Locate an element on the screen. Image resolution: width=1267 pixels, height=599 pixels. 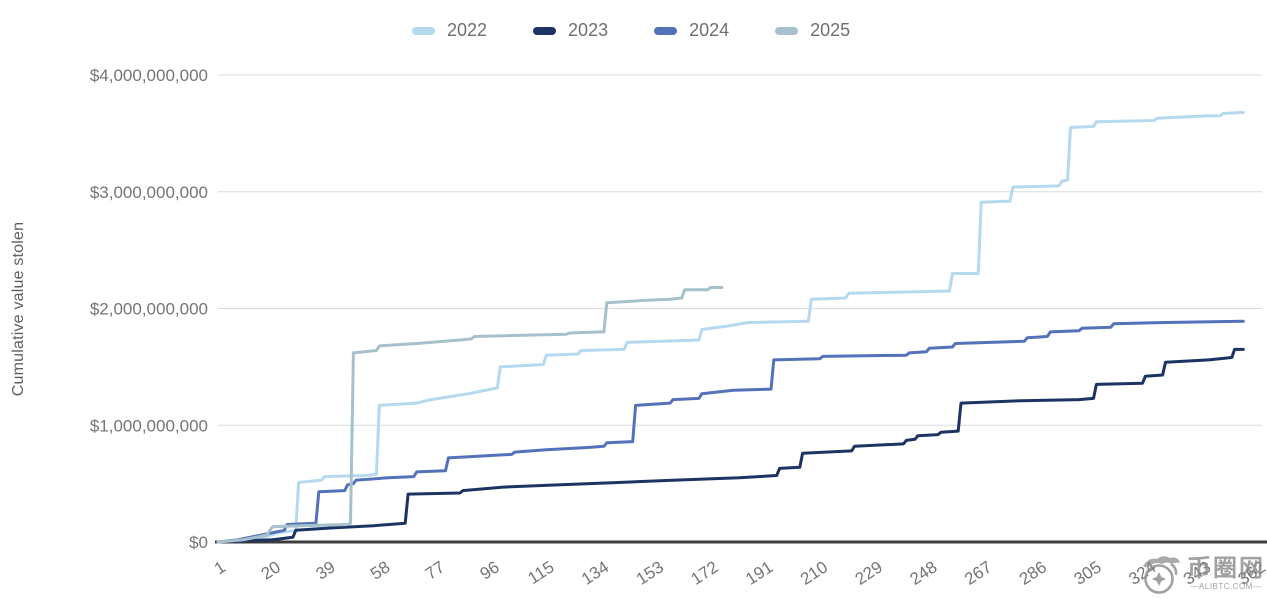
x-tick-label: 172 is located at coordinates (705, 572).